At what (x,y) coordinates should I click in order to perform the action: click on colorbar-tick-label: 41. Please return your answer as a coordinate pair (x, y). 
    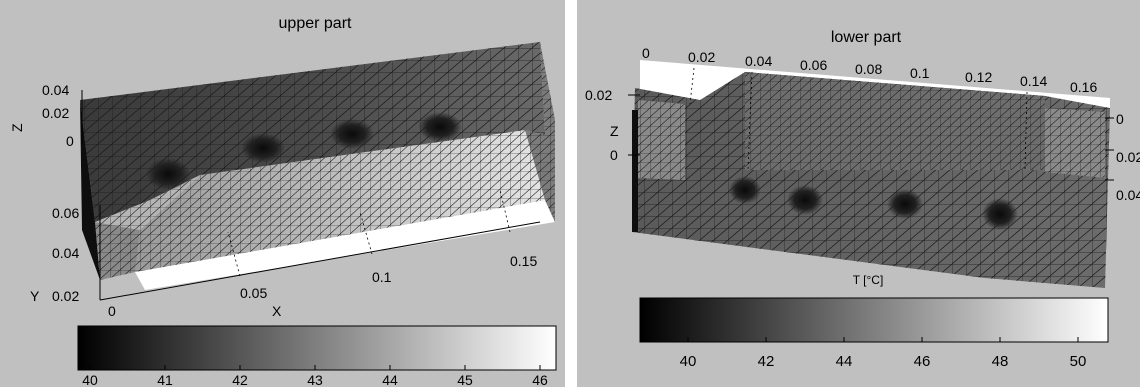
    Looking at the image, I should click on (165, 379).